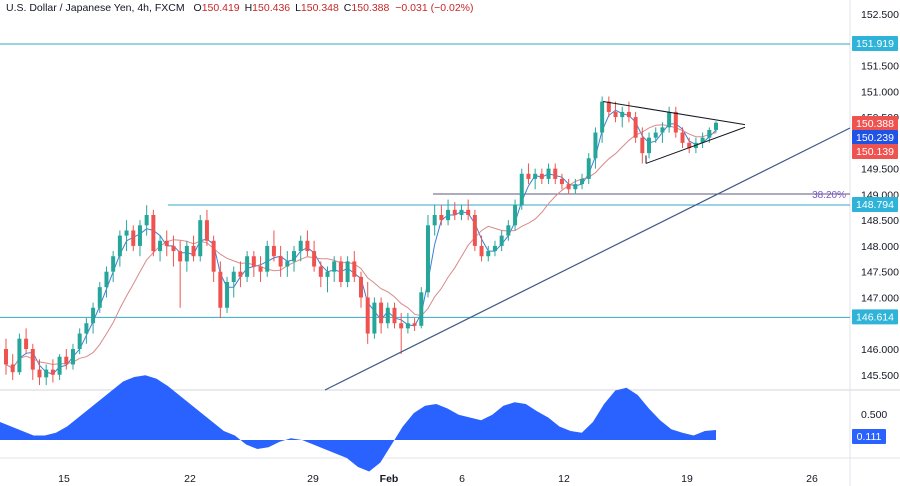  I want to click on price-tick-label: 147.500, so click(880, 273).